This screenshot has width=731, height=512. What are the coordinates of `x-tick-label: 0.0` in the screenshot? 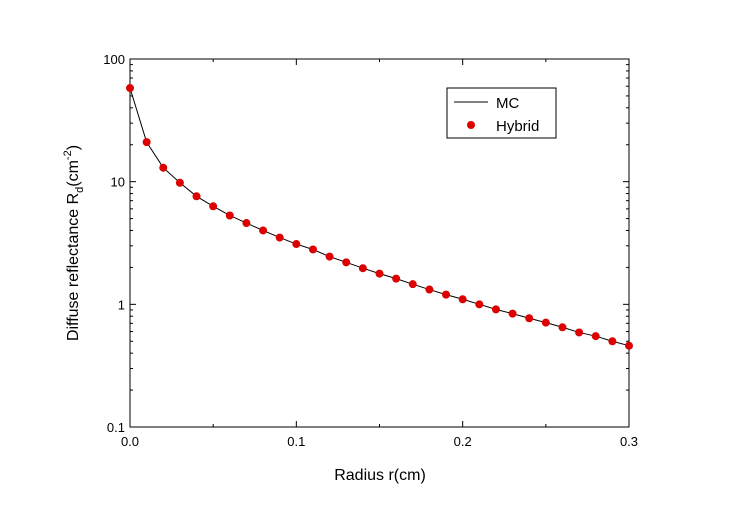 It's located at (130, 441).